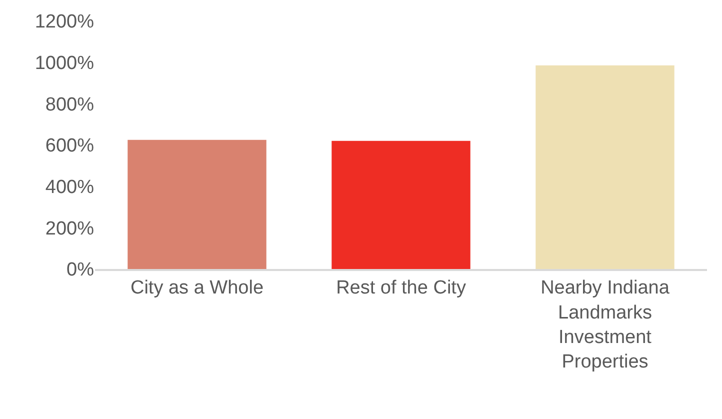 This screenshot has height=419, width=722. I want to click on y-tick-label: 400%, so click(69, 187).